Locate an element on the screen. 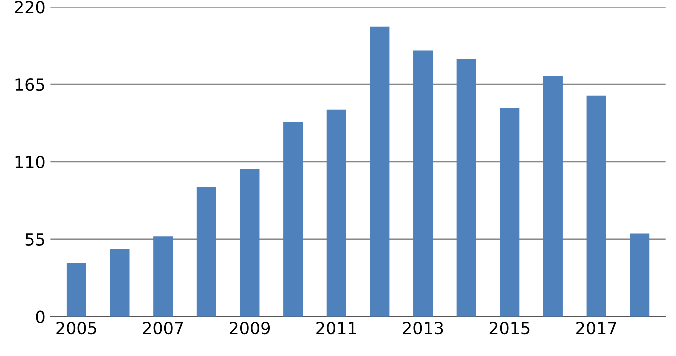  y-tick-label: 55 is located at coordinates (35, 240).